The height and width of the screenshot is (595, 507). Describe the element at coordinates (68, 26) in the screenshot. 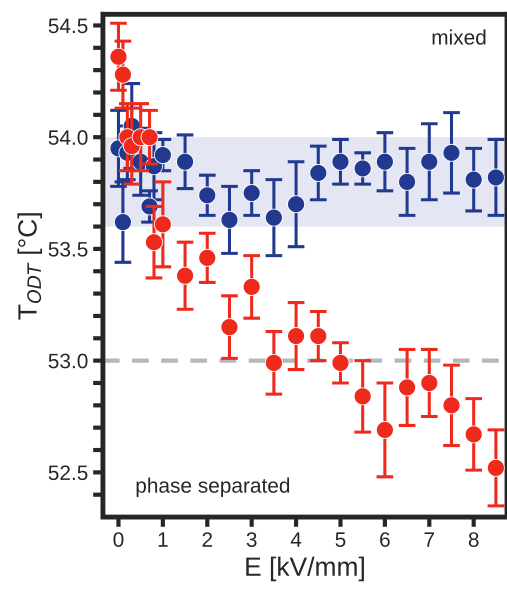

I see `y-tick-label: 54.5` at that location.